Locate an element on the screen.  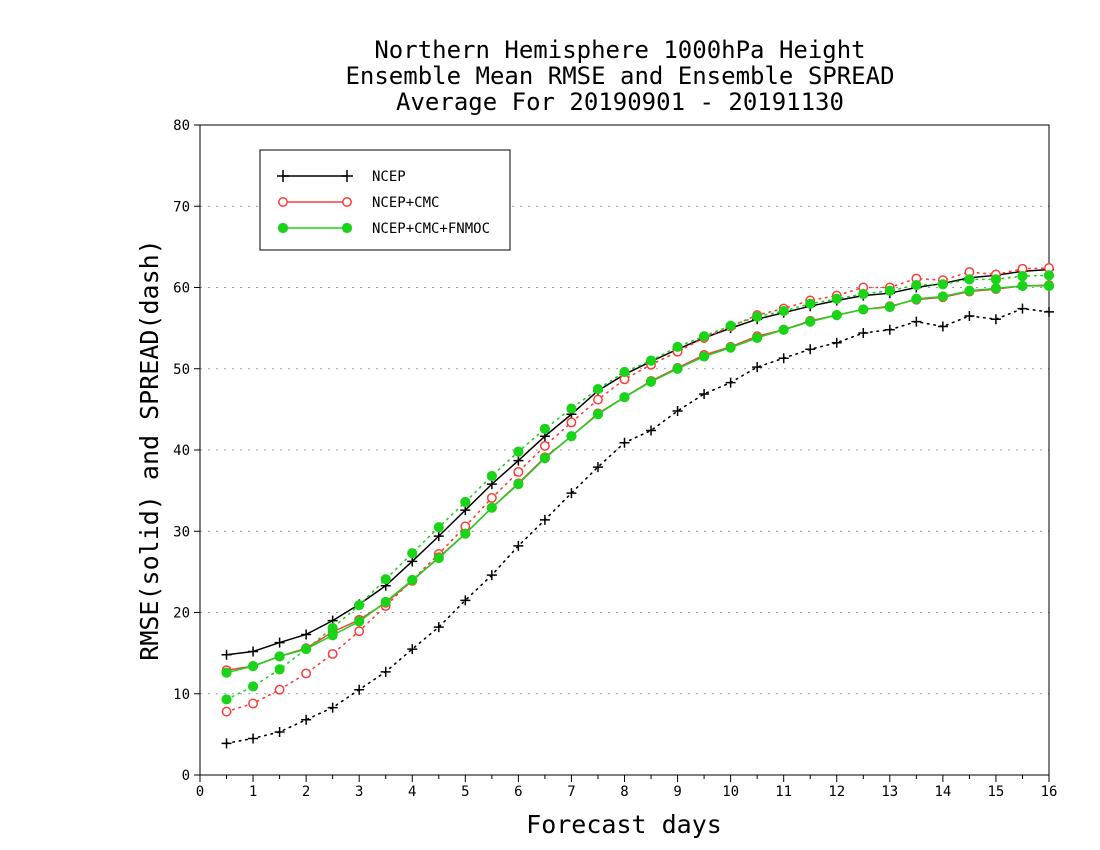
x-tick-label: 13 is located at coordinates (889, 792).